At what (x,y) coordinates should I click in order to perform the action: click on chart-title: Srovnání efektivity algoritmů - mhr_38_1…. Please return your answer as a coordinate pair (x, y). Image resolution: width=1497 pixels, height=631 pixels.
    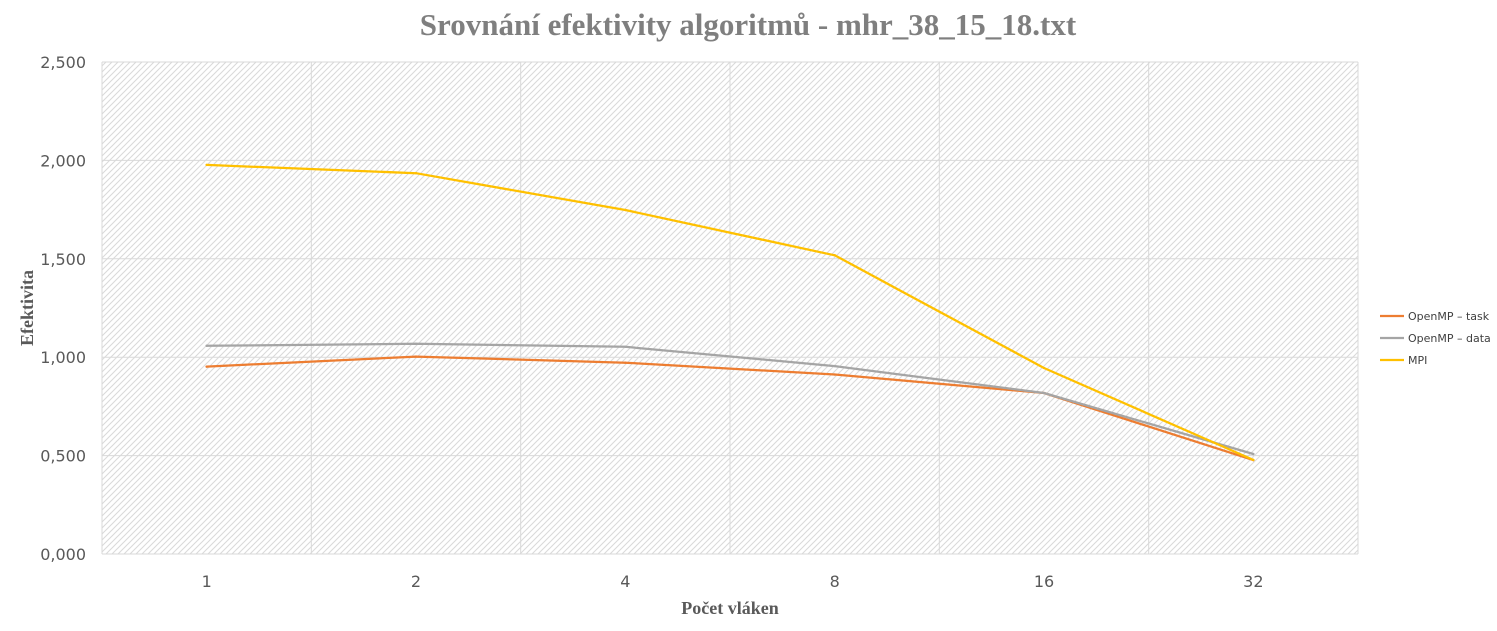
    Looking at the image, I should click on (748, 24).